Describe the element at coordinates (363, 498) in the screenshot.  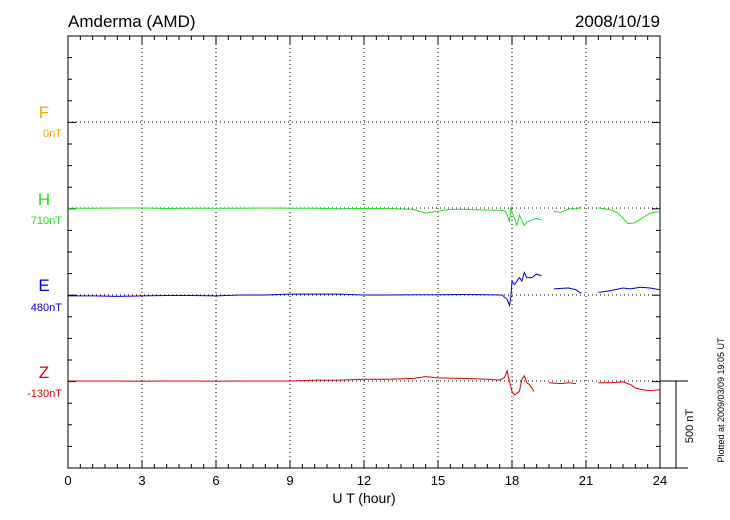
I see `x-axis-label: U T (hour)` at that location.